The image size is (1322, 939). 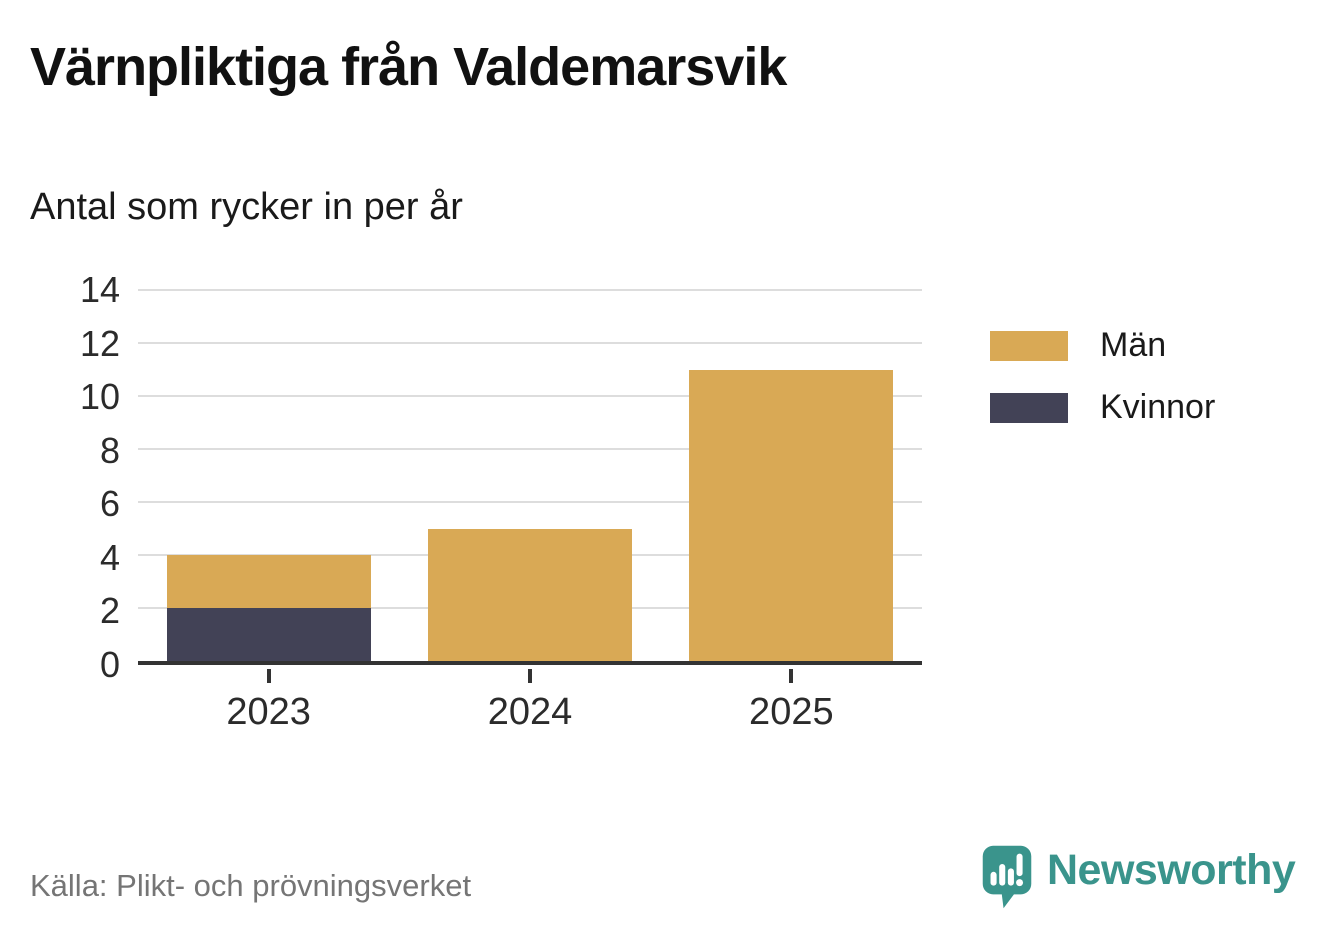 I want to click on x-tick-label-2025: 2025, so click(x=791, y=712).